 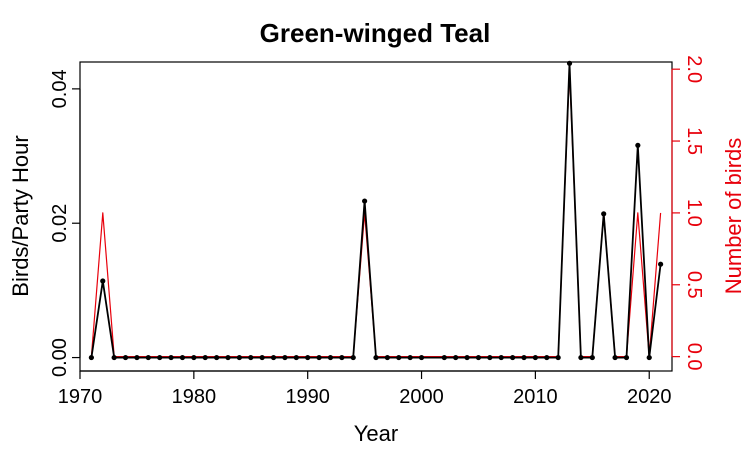 I want to click on x-tick-label: 2010, so click(x=535, y=397).